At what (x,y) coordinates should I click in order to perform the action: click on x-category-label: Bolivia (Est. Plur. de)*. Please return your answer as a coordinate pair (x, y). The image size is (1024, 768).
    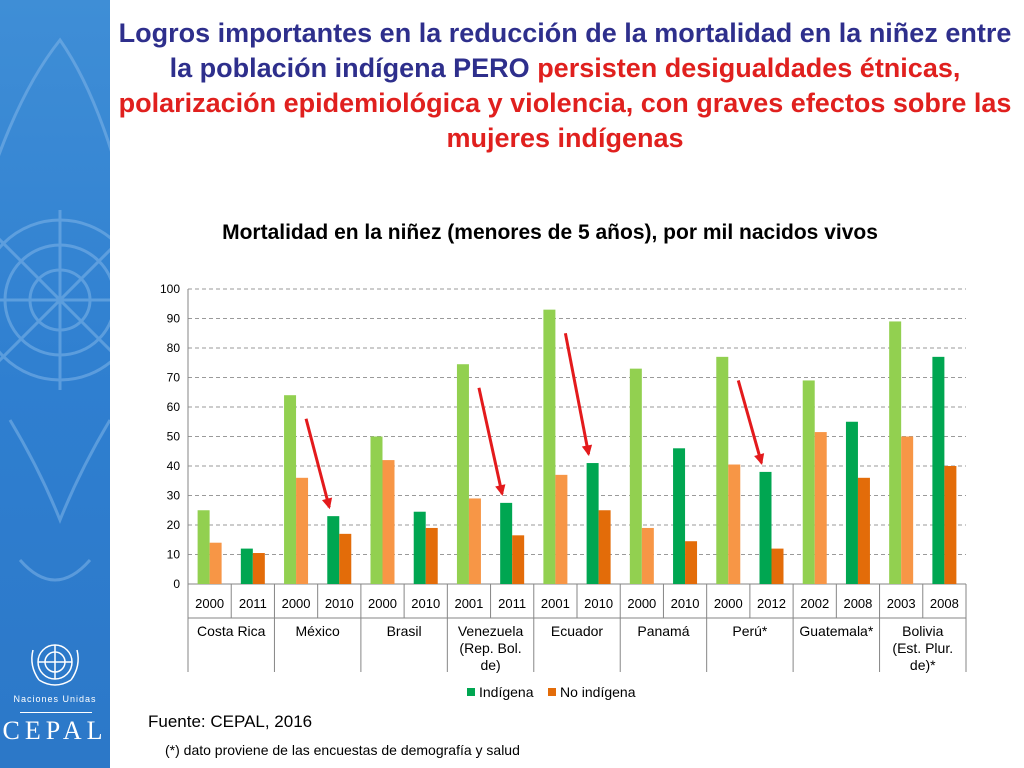
    Looking at the image, I should click on (922, 648).